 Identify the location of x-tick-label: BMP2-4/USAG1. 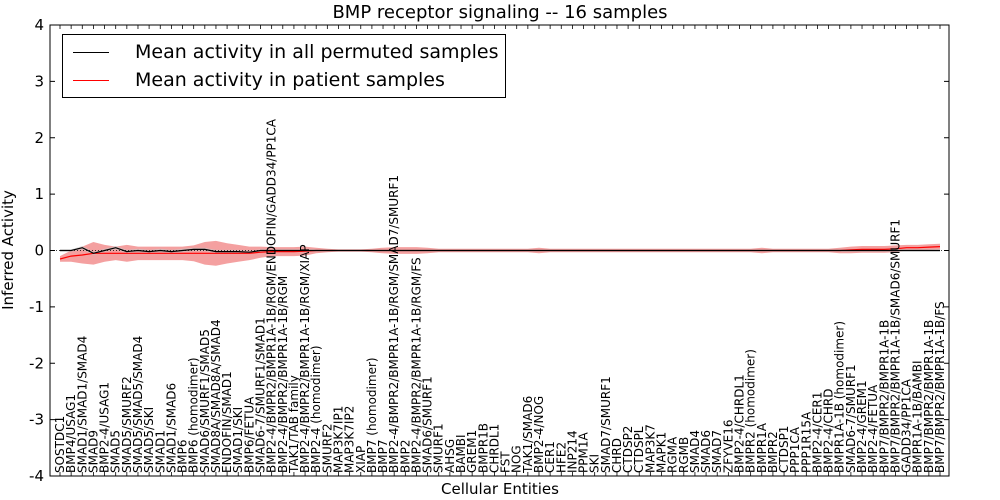
(105, 427).